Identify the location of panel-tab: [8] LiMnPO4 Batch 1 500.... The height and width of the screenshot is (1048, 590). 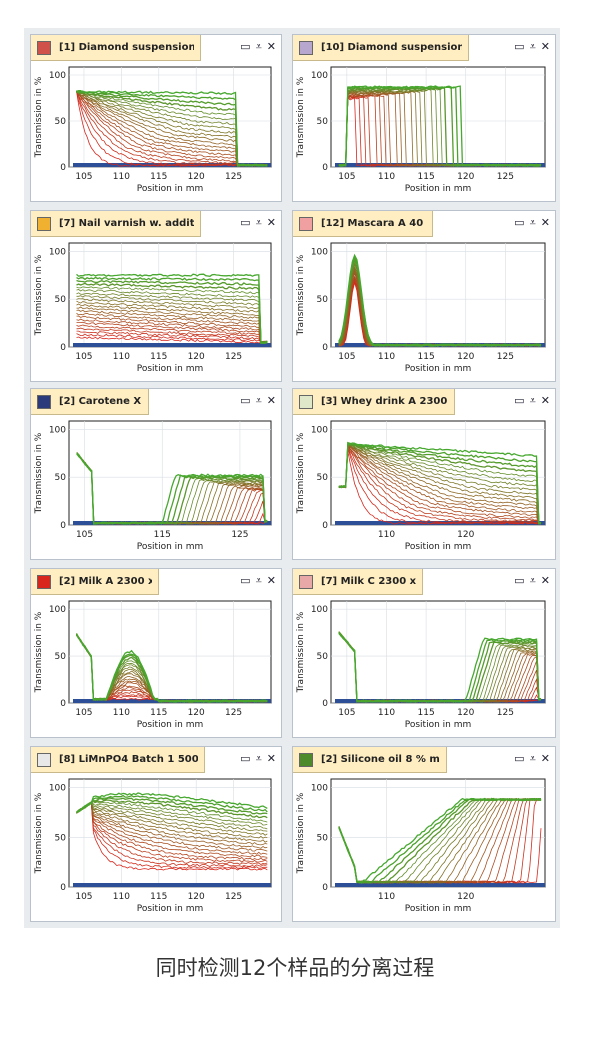
(118, 760).